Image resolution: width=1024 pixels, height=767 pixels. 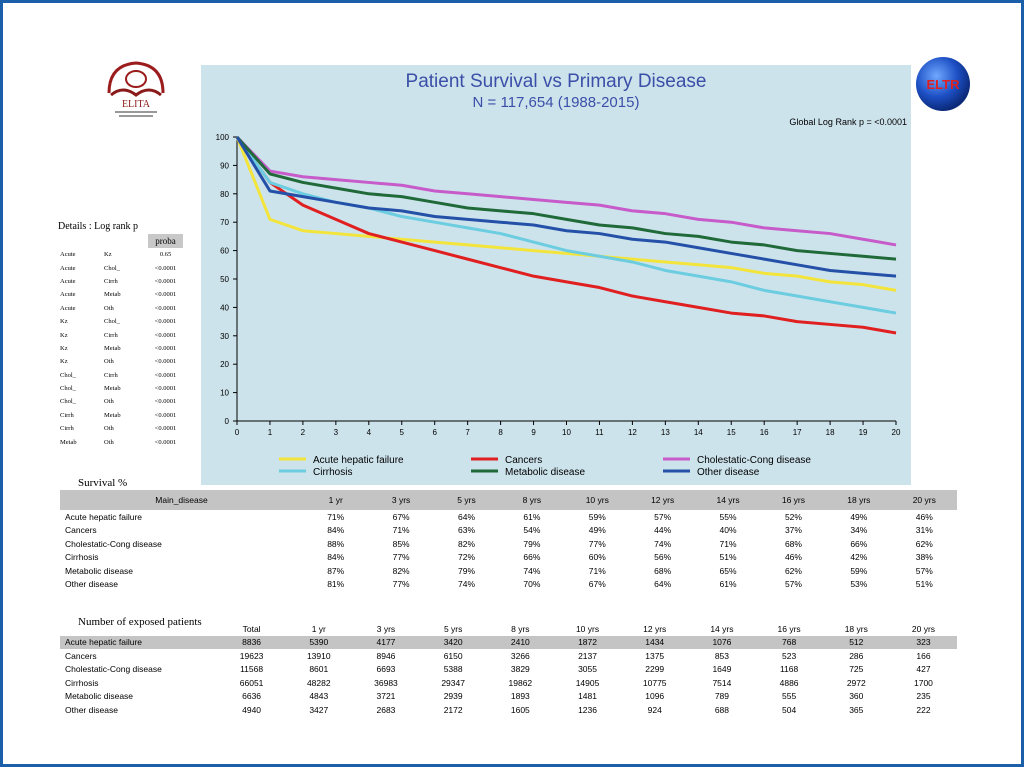 What do you see at coordinates (386, 669) in the screenshot?
I see `exposed-cell: 6693` at bounding box center [386, 669].